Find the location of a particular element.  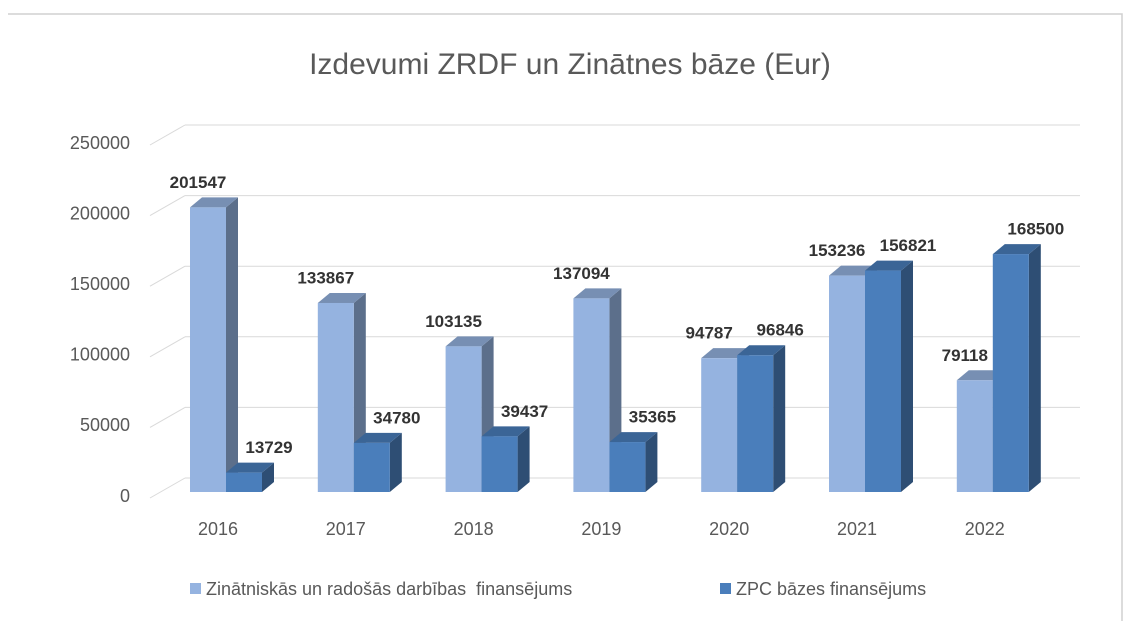

value-label: 79118 is located at coordinates (965, 355).